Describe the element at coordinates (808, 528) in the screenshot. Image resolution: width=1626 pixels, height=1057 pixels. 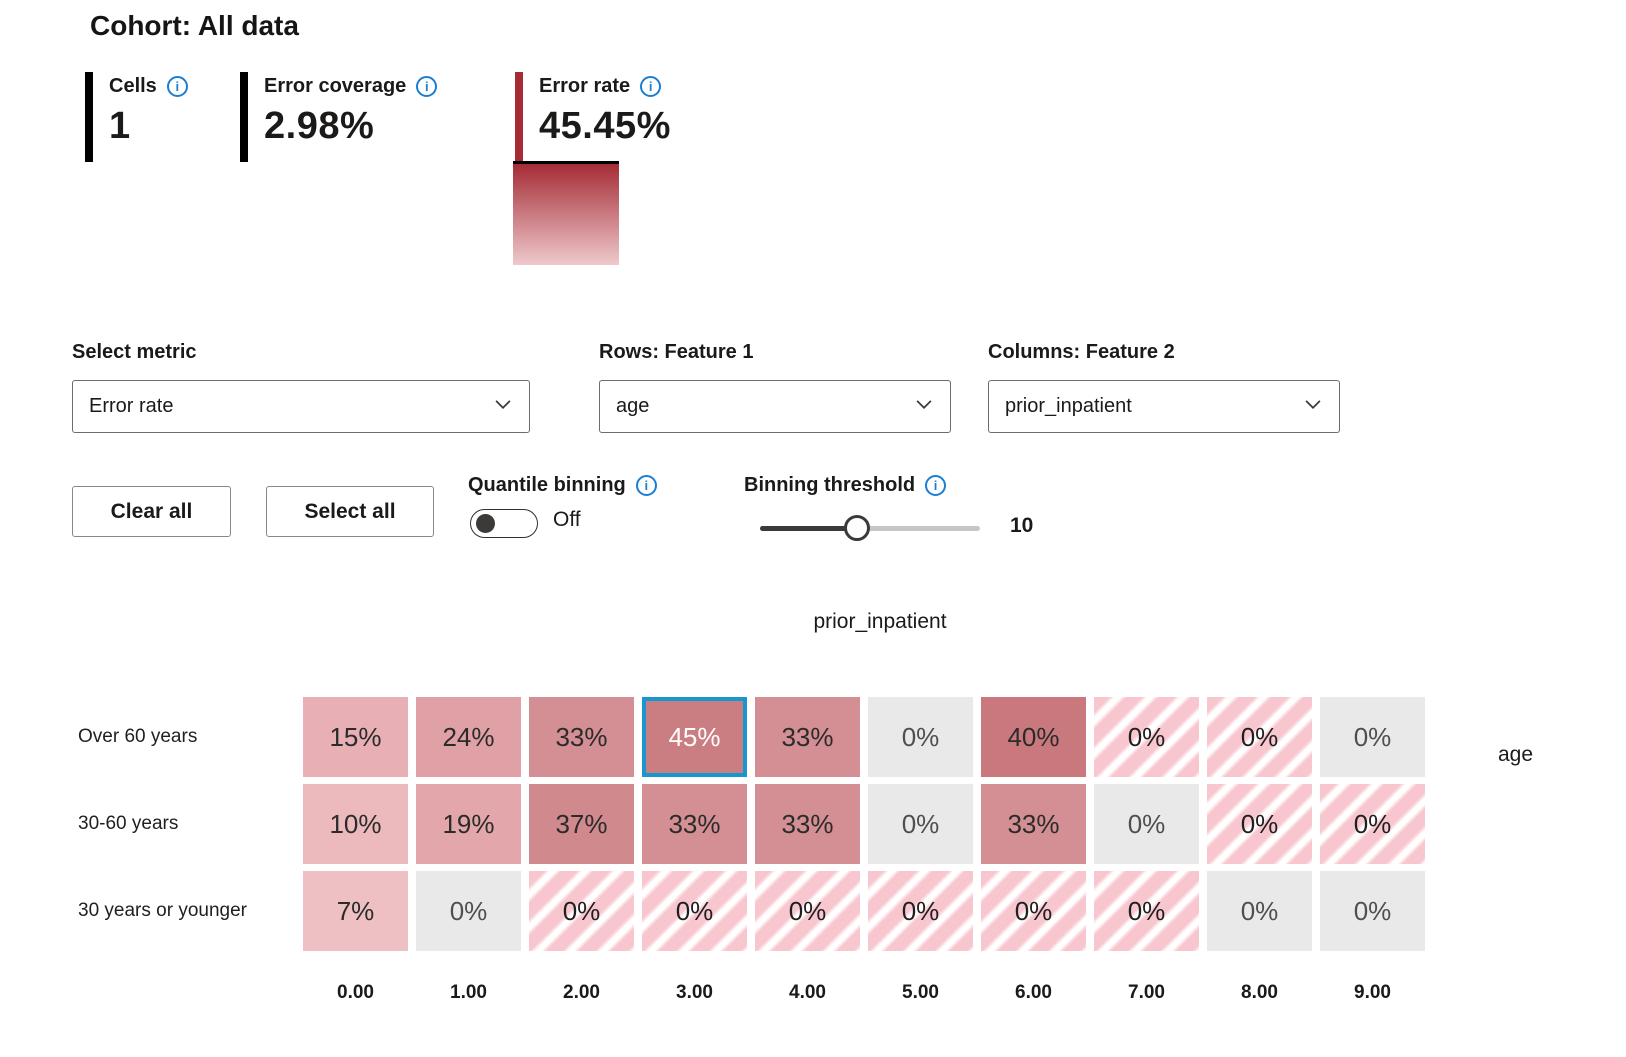
I see `slider-fill` at that location.